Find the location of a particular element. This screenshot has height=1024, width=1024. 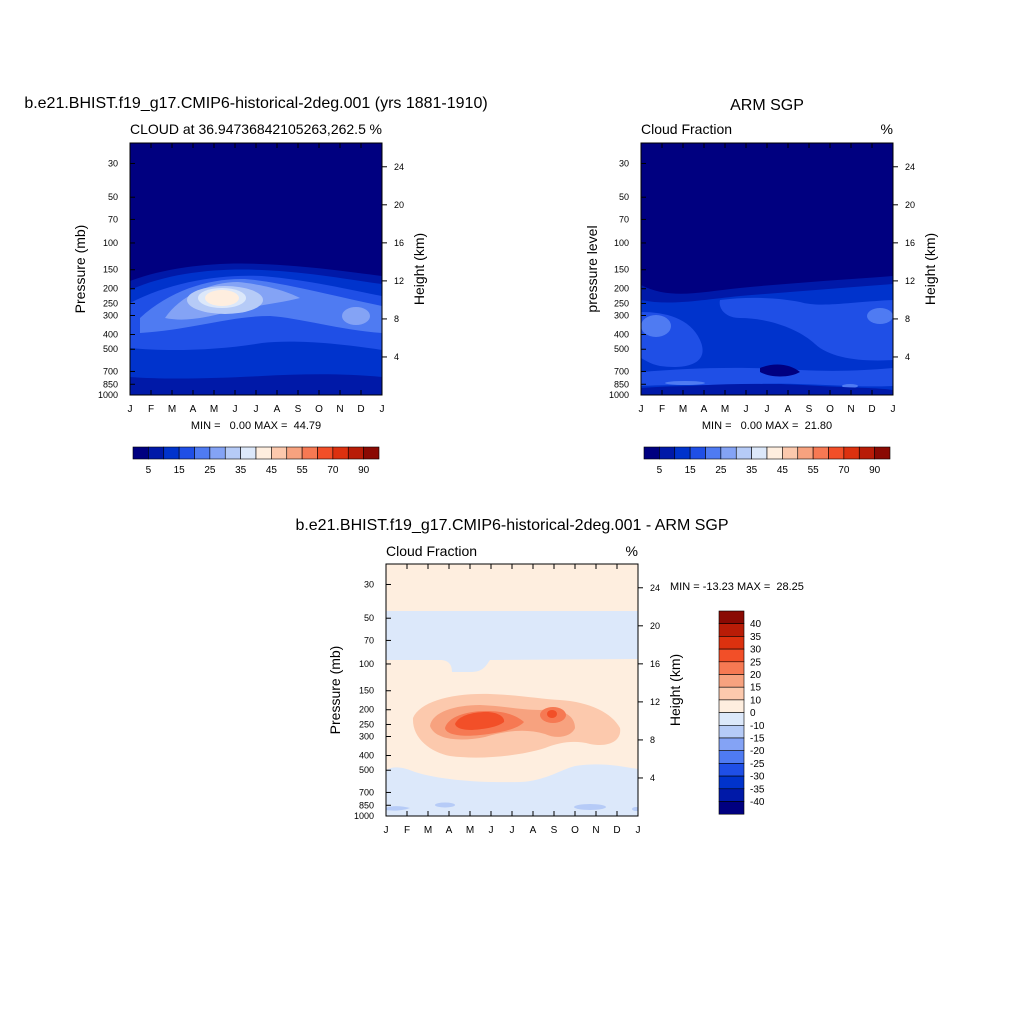

colorbar-label: 0 is located at coordinates (753, 713).